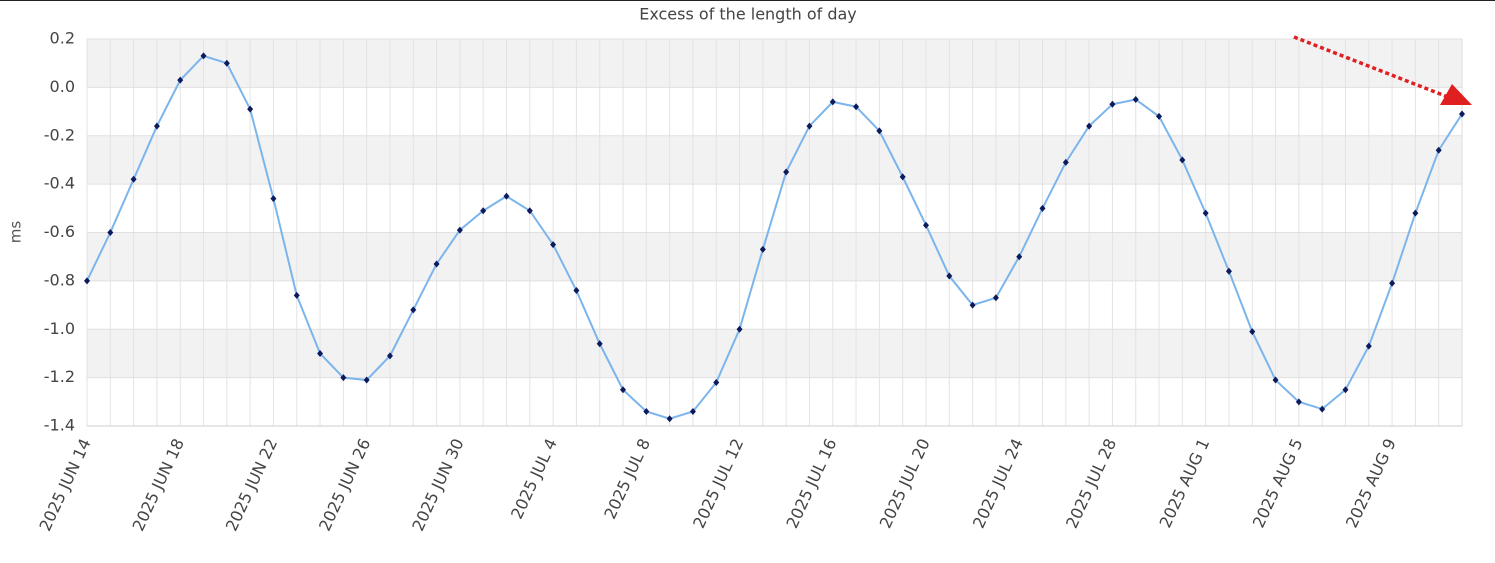  What do you see at coordinates (158, 485) in the screenshot?
I see `x-tick-label: 2025 JUN 18` at bounding box center [158, 485].